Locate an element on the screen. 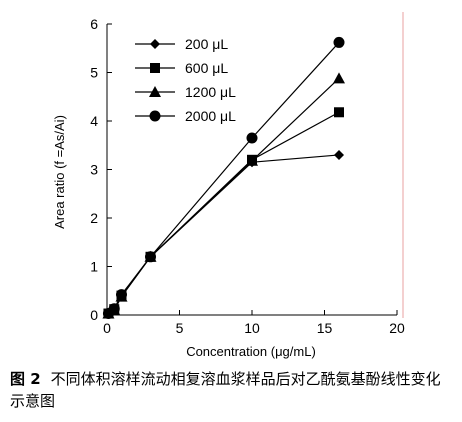 This screenshot has height=422, width=462. x-tick-label: 0 is located at coordinates (107, 328).